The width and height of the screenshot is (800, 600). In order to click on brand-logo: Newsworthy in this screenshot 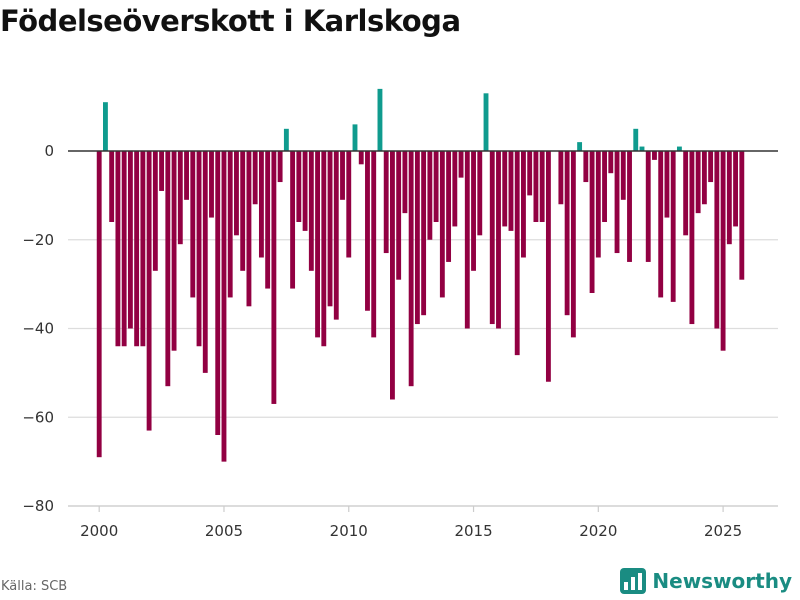, I will do `click(706, 581)`.